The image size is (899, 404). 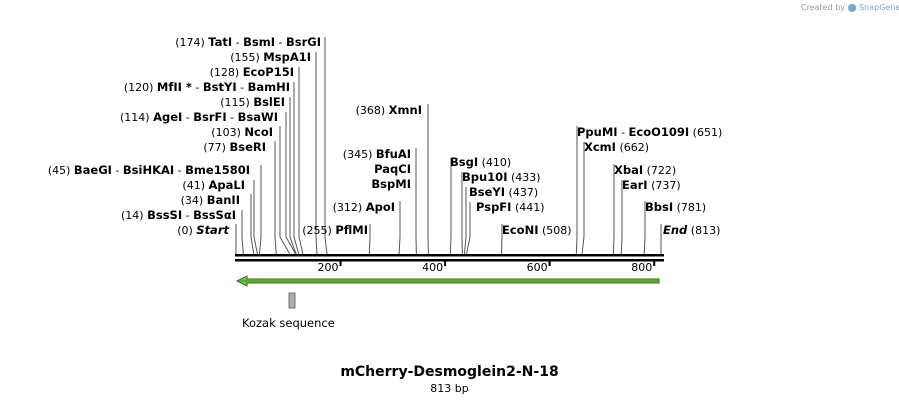 I want to click on site-label: Bpu10I (433), so click(x=501, y=177).